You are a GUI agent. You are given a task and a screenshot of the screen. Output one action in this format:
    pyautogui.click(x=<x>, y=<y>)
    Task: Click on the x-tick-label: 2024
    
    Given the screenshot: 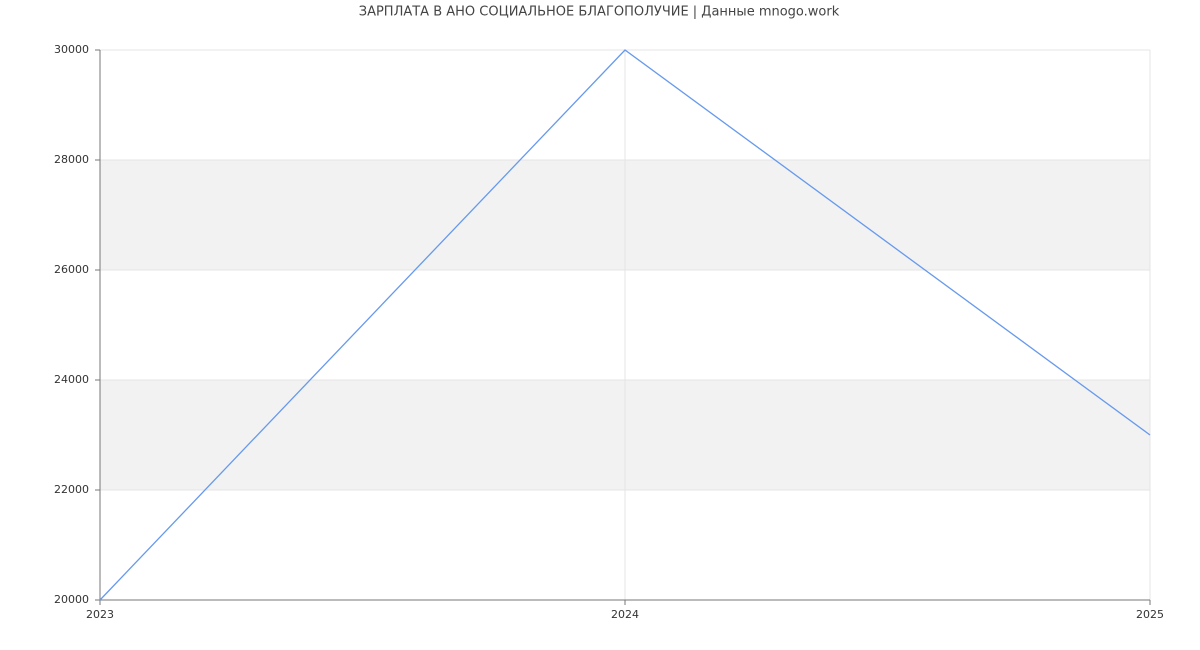 What is the action you would take?
    pyautogui.click(x=625, y=614)
    